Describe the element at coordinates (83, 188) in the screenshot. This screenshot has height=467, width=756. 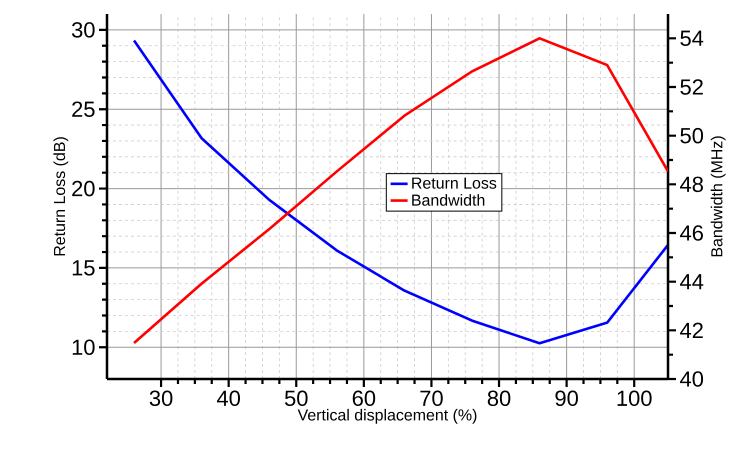
I see `y-tick-label: 20` at that location.